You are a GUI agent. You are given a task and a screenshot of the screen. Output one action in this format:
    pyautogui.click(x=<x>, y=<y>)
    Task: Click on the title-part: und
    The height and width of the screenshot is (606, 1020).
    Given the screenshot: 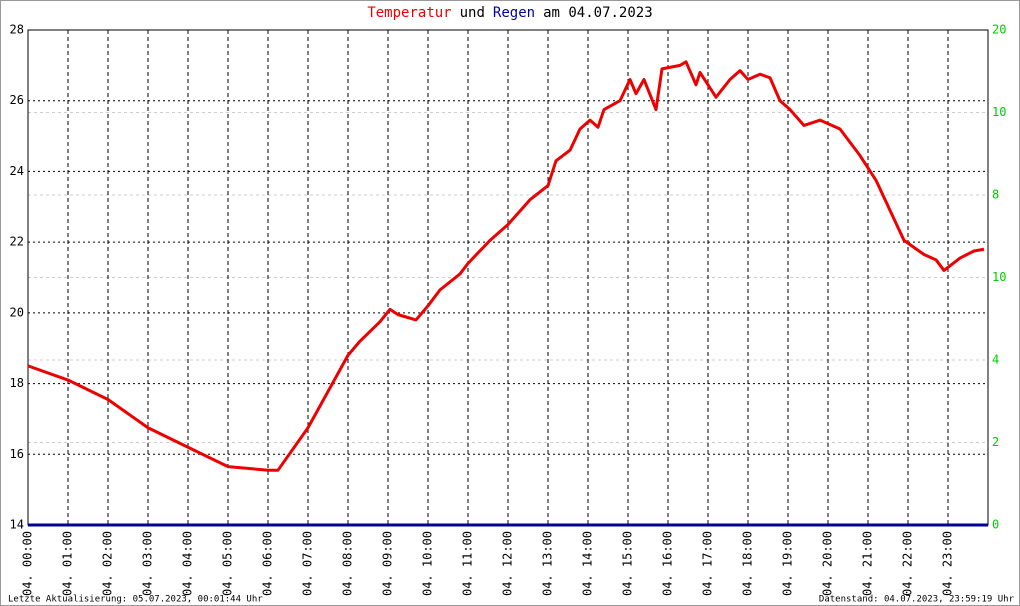 What is the action you would take?
    pyautogui.click(x=472, y=13)
    